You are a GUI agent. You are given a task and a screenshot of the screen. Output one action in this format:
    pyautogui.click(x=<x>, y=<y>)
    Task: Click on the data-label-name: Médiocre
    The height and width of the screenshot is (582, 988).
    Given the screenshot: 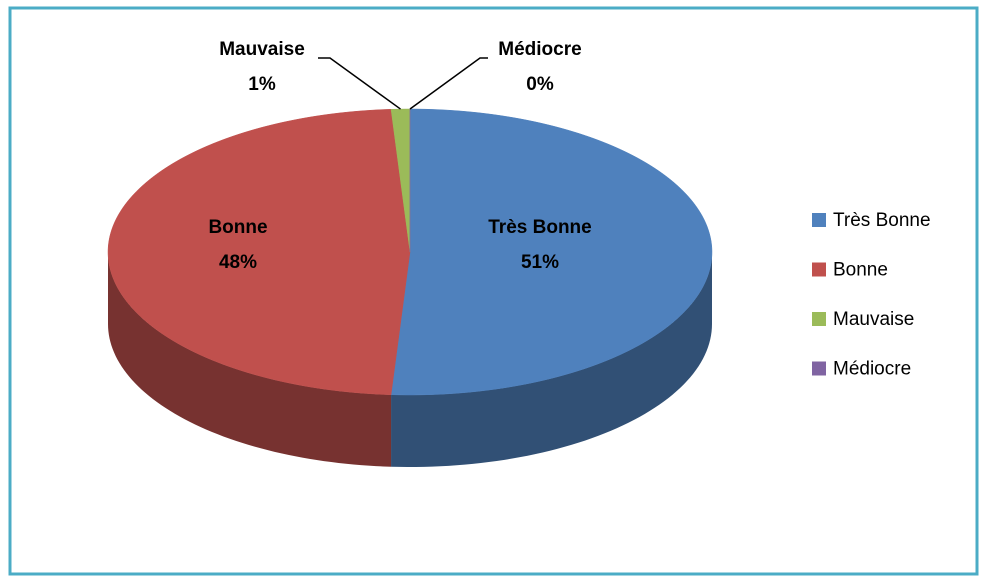 What is the action you would take?
    pyautogui.click(x=539, y=49)
    